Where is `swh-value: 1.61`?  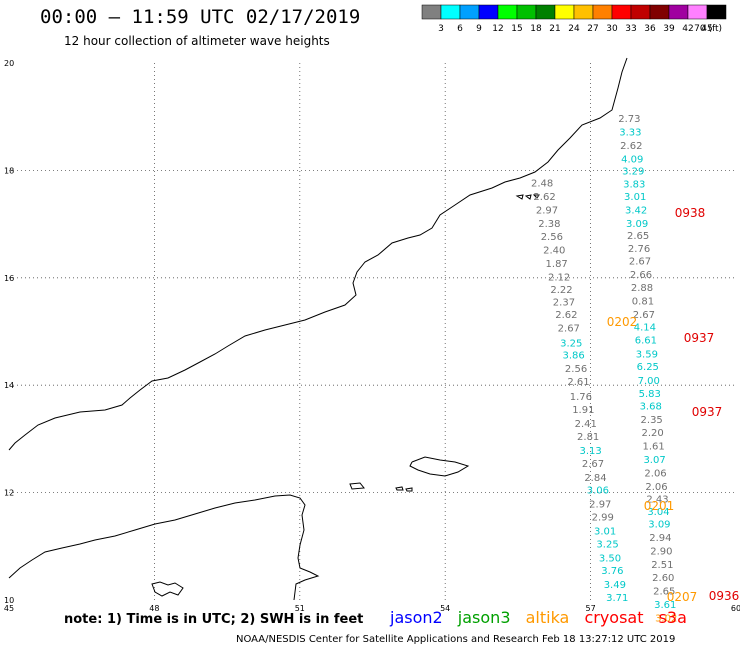
swh-value: 1.61 is located at coordinates (653, 447).